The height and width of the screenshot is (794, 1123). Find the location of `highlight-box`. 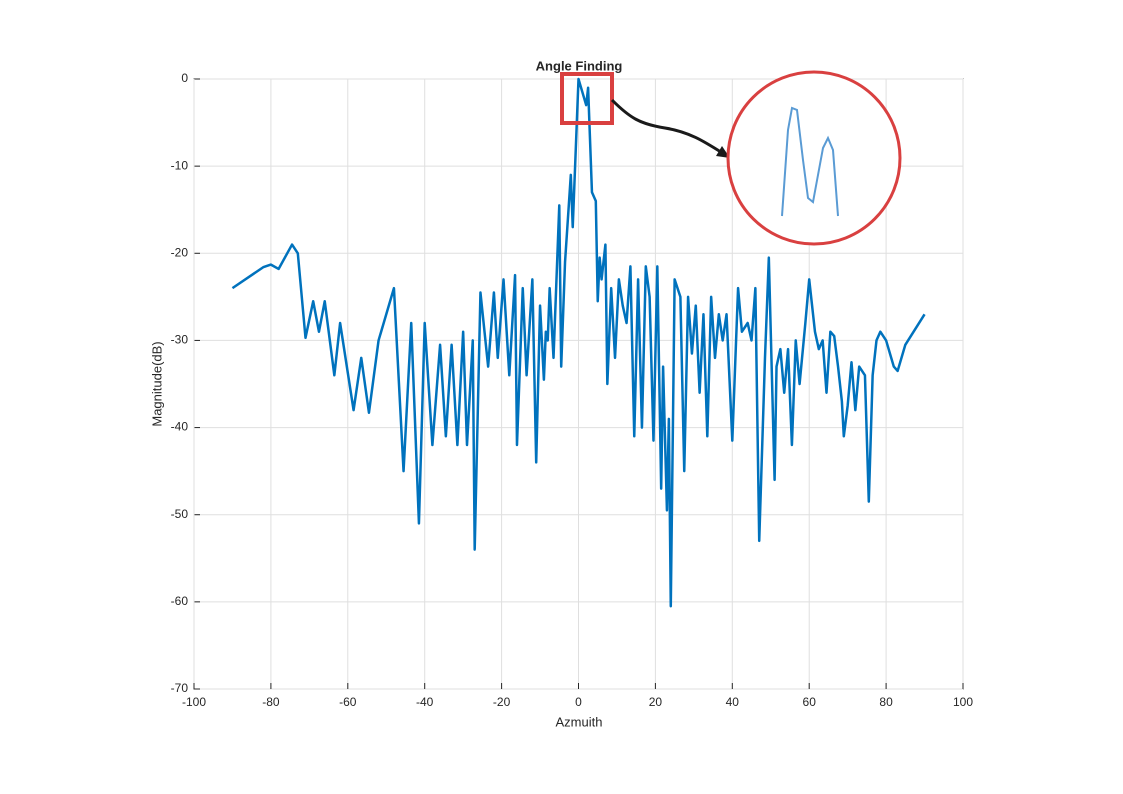

highlight-box is located at coordinates (587, 98).